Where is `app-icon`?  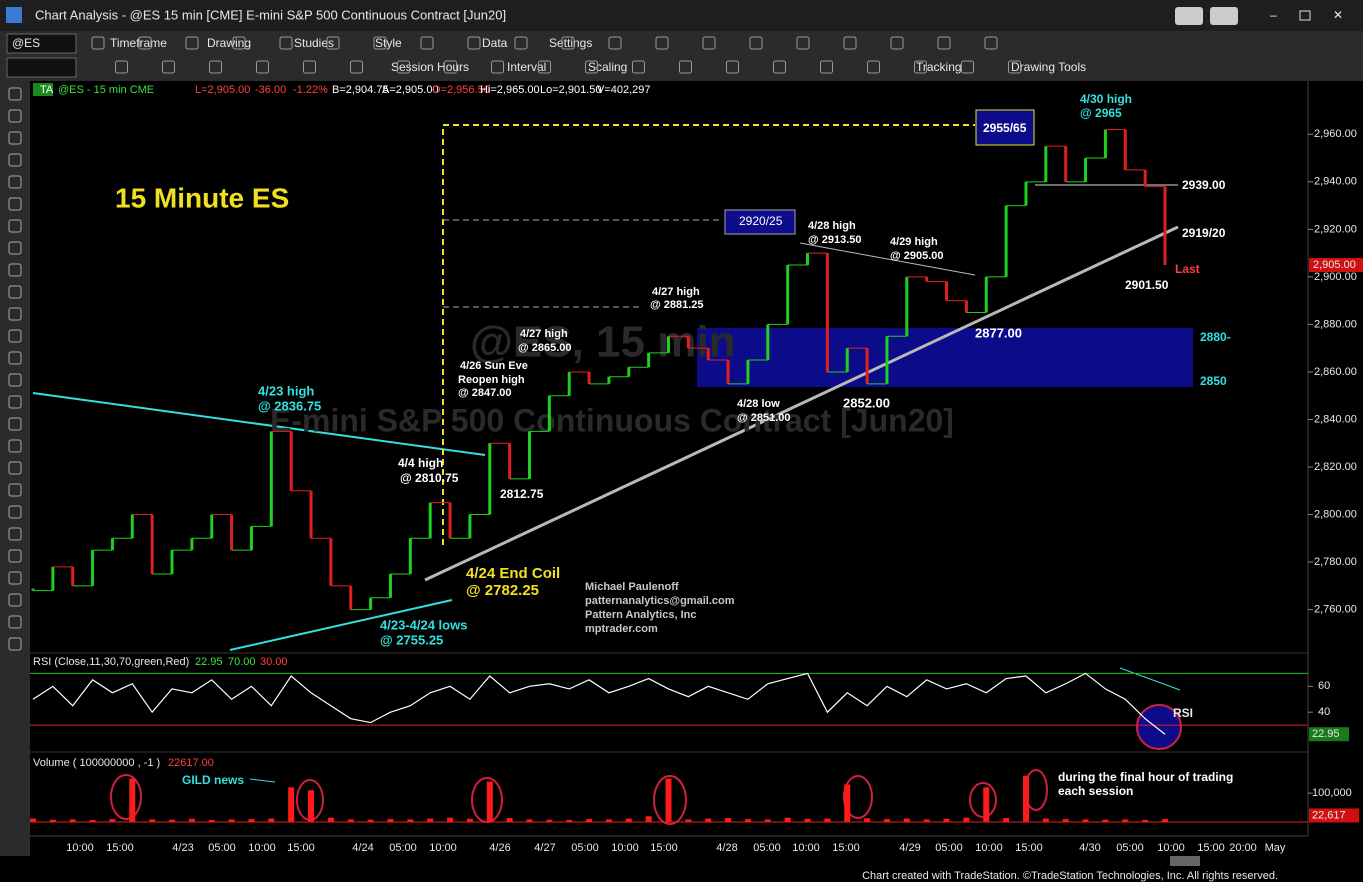
app-icon is located at coordinates (14, 15).